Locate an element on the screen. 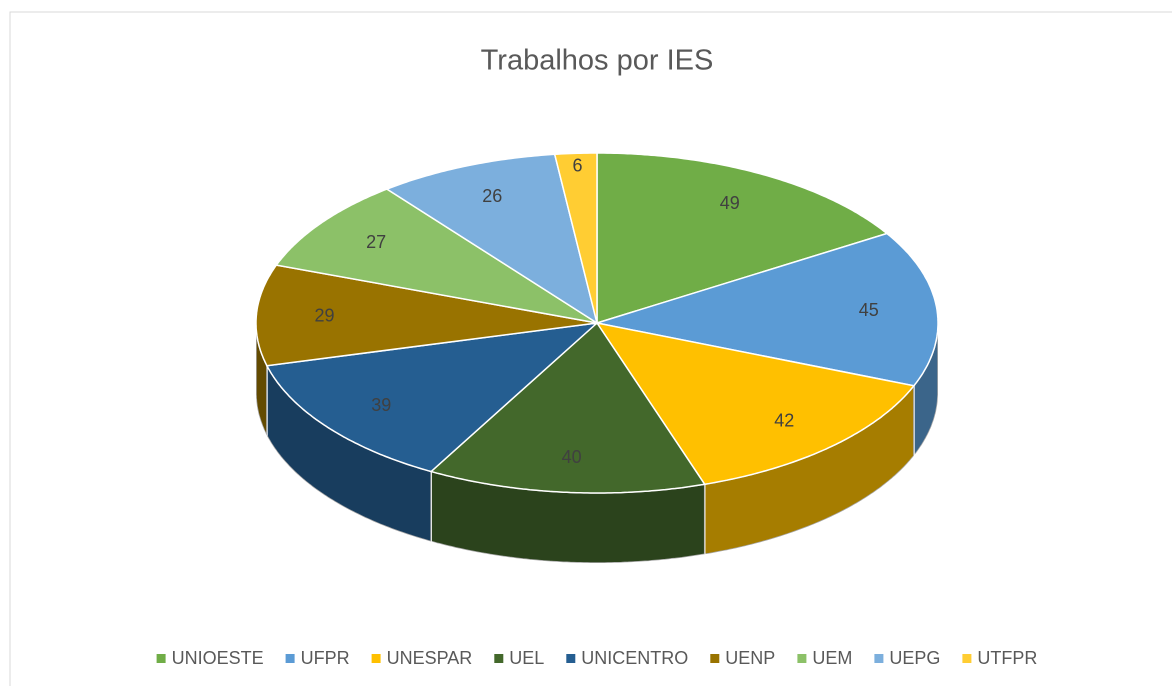  legend-item: UENP is located at coordinates (742, 658).